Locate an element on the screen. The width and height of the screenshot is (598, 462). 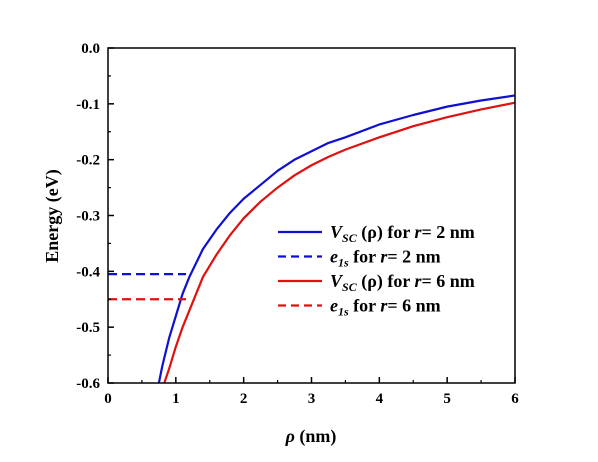
y-tick-label: -0.2 is located at coordinates (88, 161).